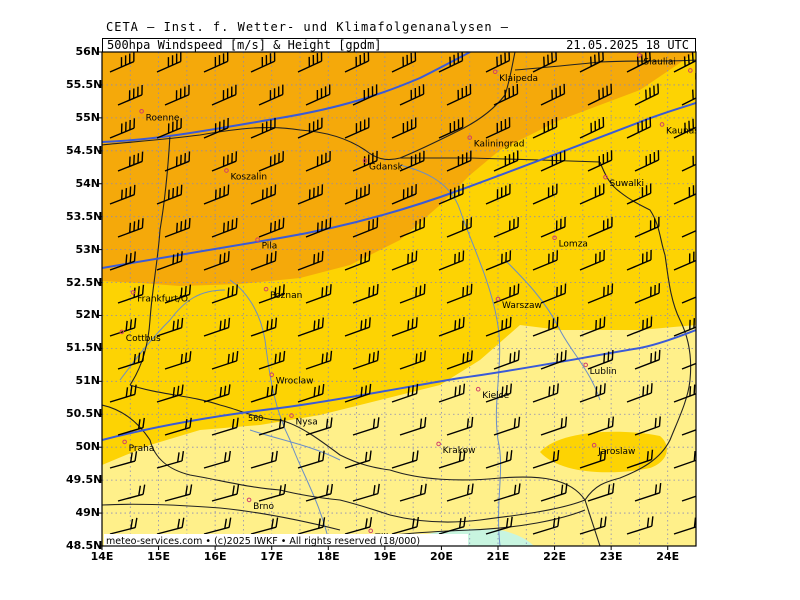 The width and height of the screenshot is (800, 600). What do you see at coordinates (682, 131) in the screenshot?
I see `city-label: Kaunas` at bounding box center [682, 131].